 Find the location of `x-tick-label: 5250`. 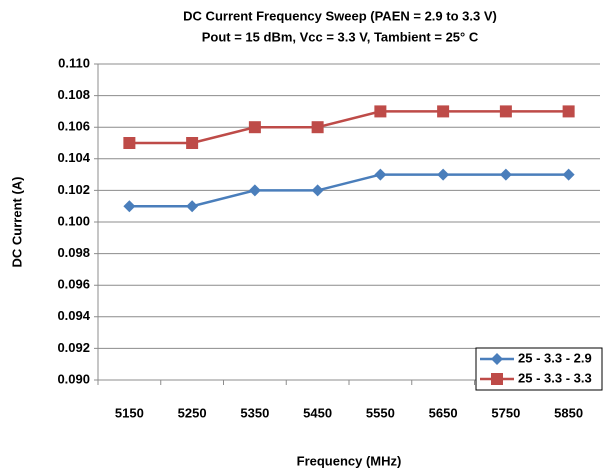

x-tick-label: 5250 is located at coordinates (192, 412).